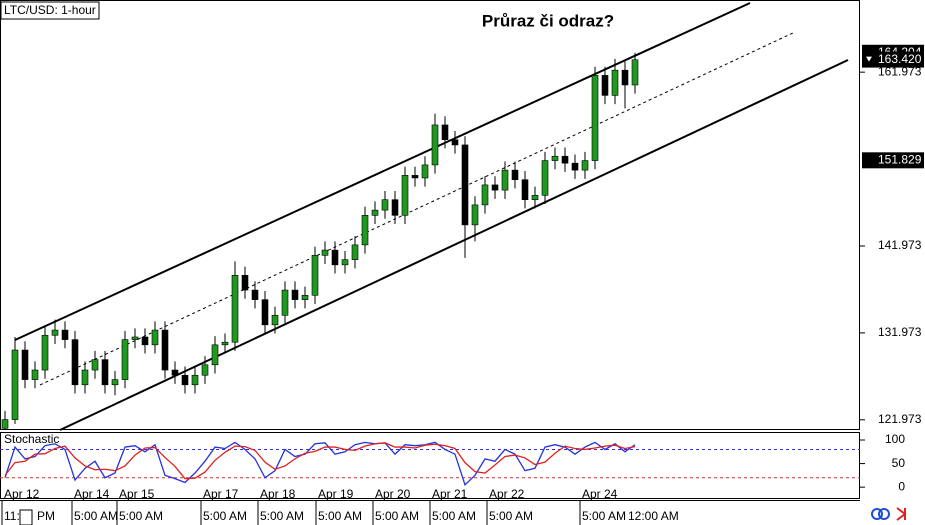  I want to click on link-icon, so click(877, 514).